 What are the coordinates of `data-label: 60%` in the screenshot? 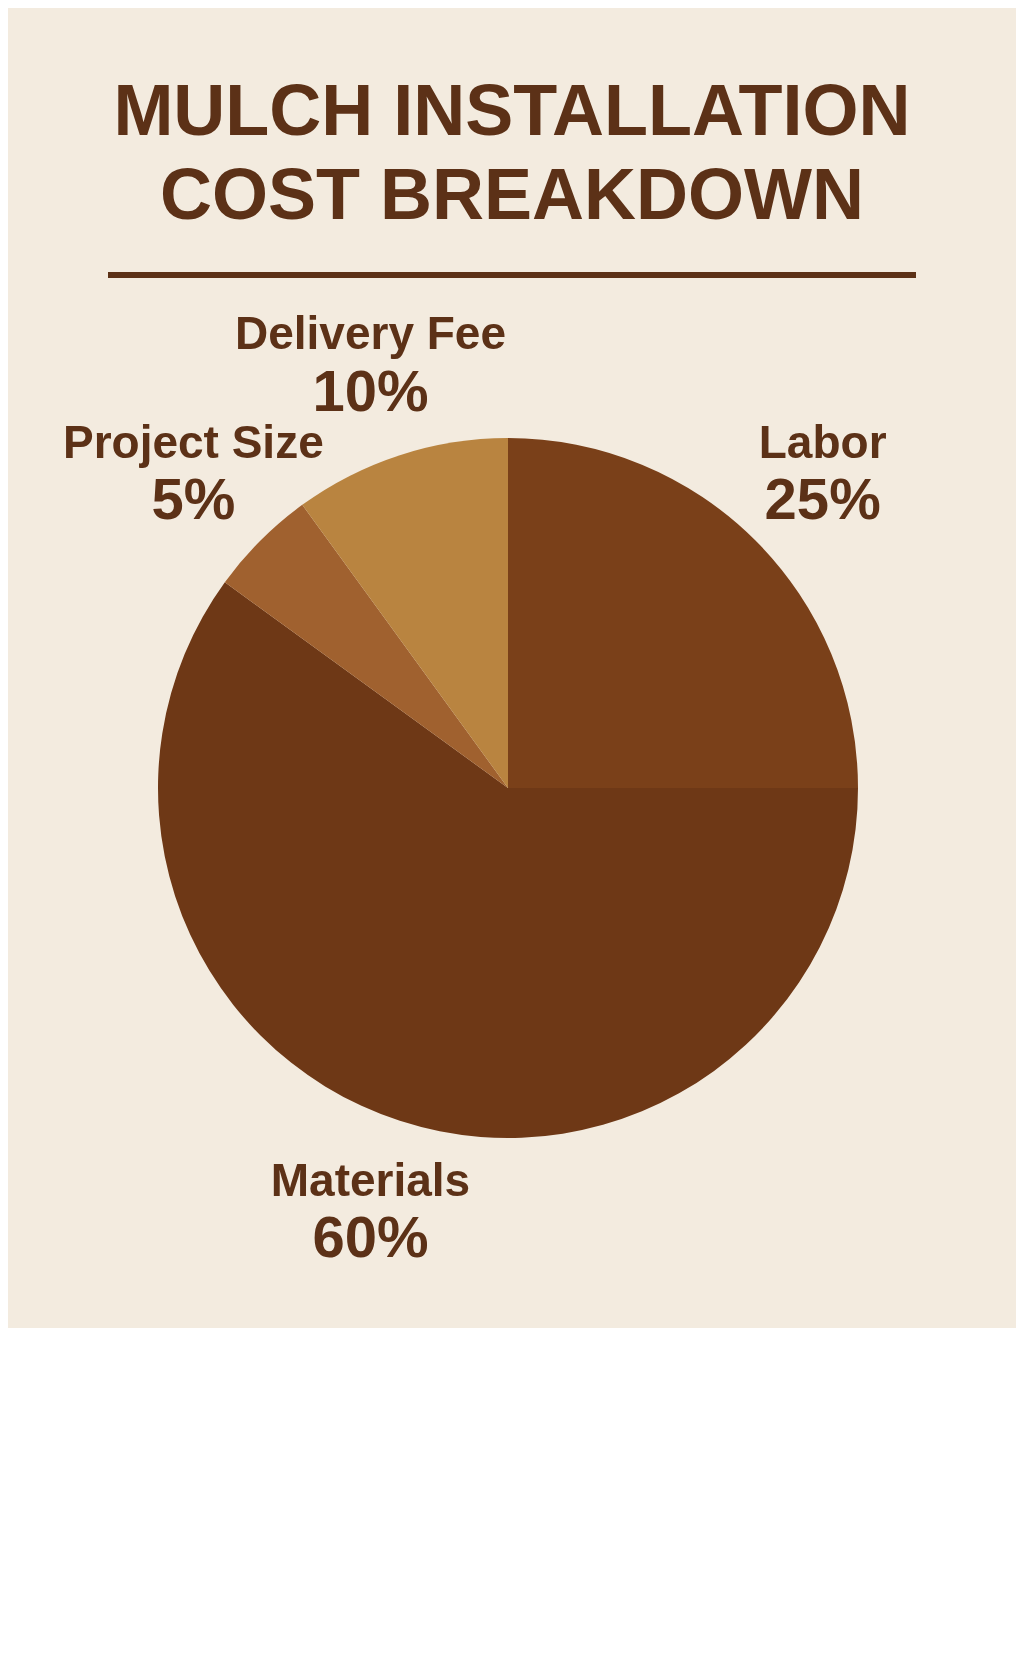 It's located at (370, 1237).